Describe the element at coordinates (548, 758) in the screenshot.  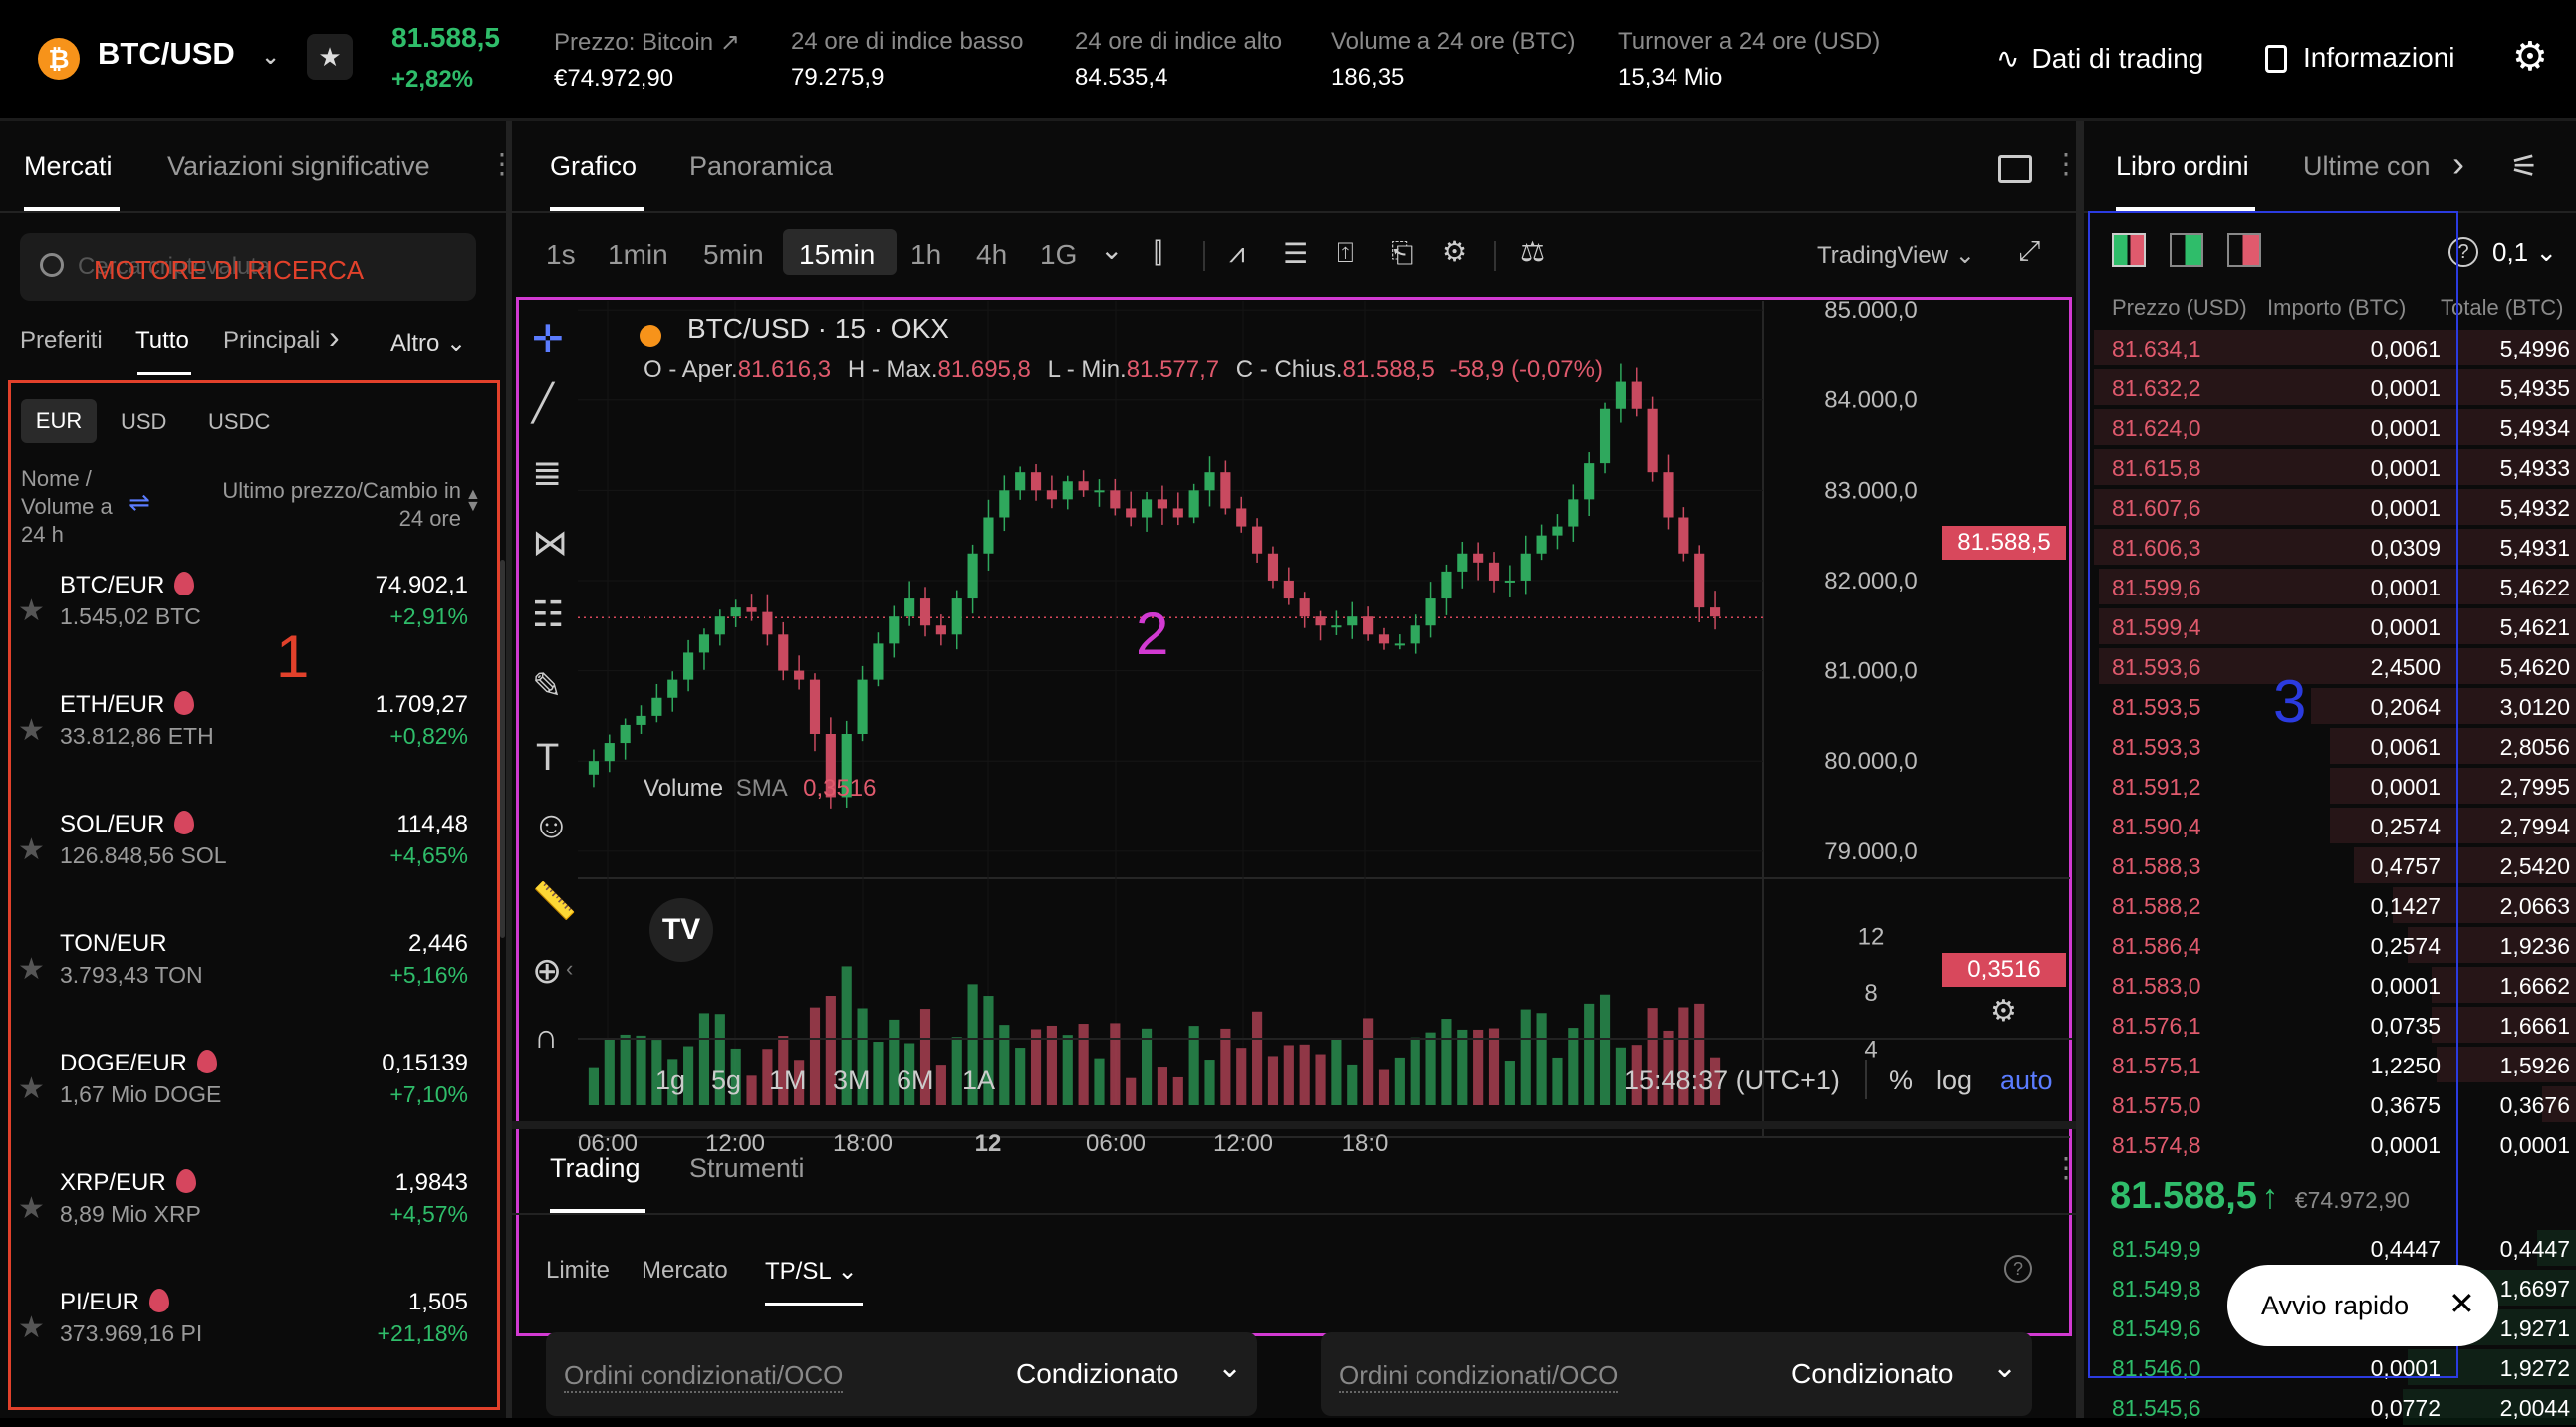
I see `text-tool-icon: T` at that location.